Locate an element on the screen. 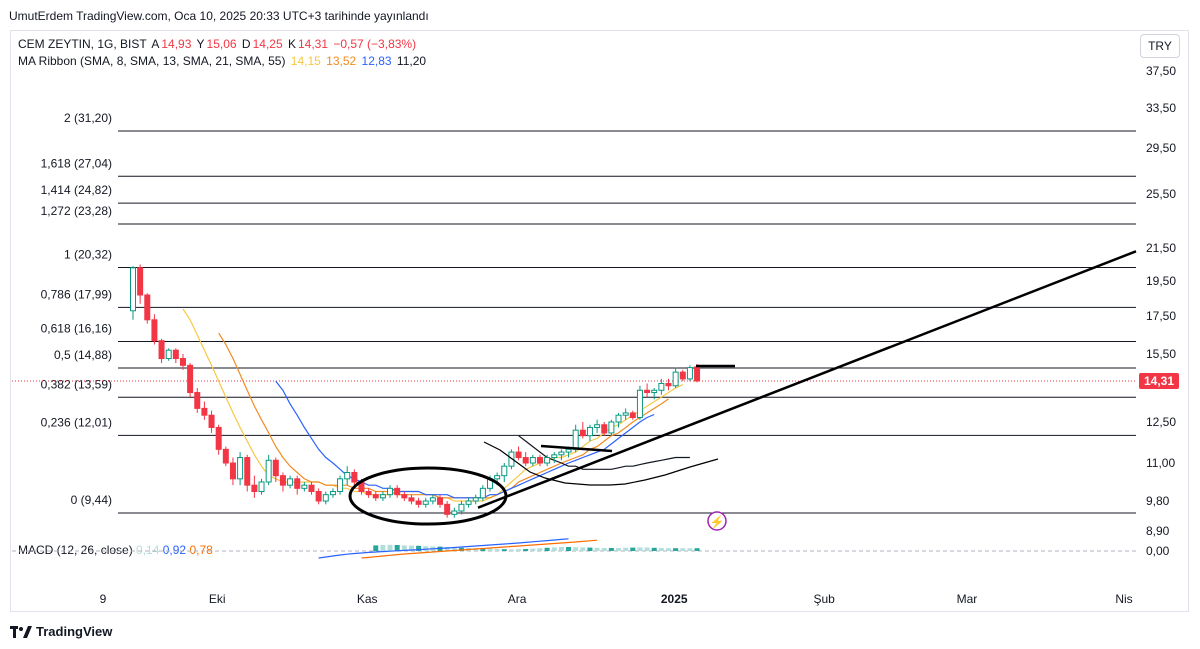 The width and height of the screenshot is (1200, 649). ma8-line is located at coordinates (433, 405).